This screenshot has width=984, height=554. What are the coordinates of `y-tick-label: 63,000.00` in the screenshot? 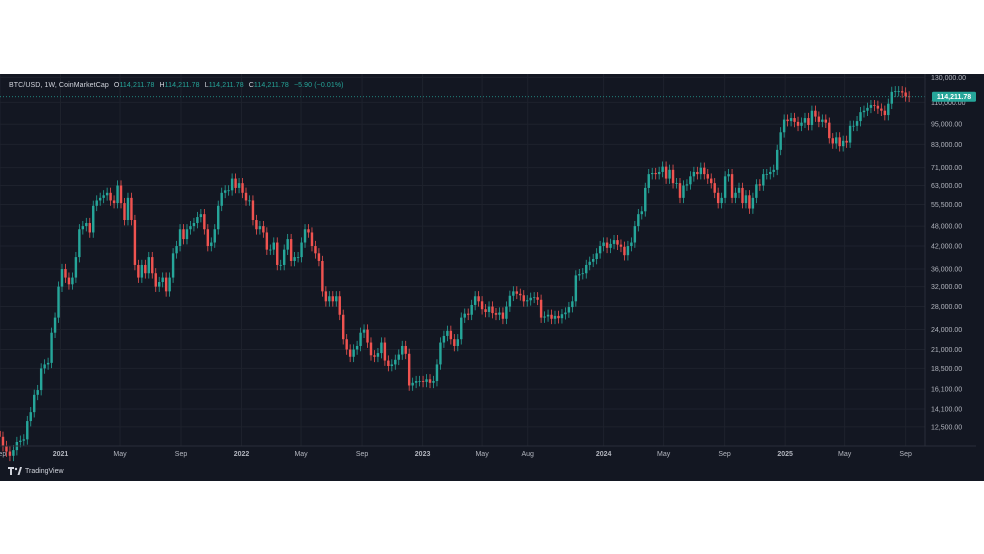 It's located at (946, 186).